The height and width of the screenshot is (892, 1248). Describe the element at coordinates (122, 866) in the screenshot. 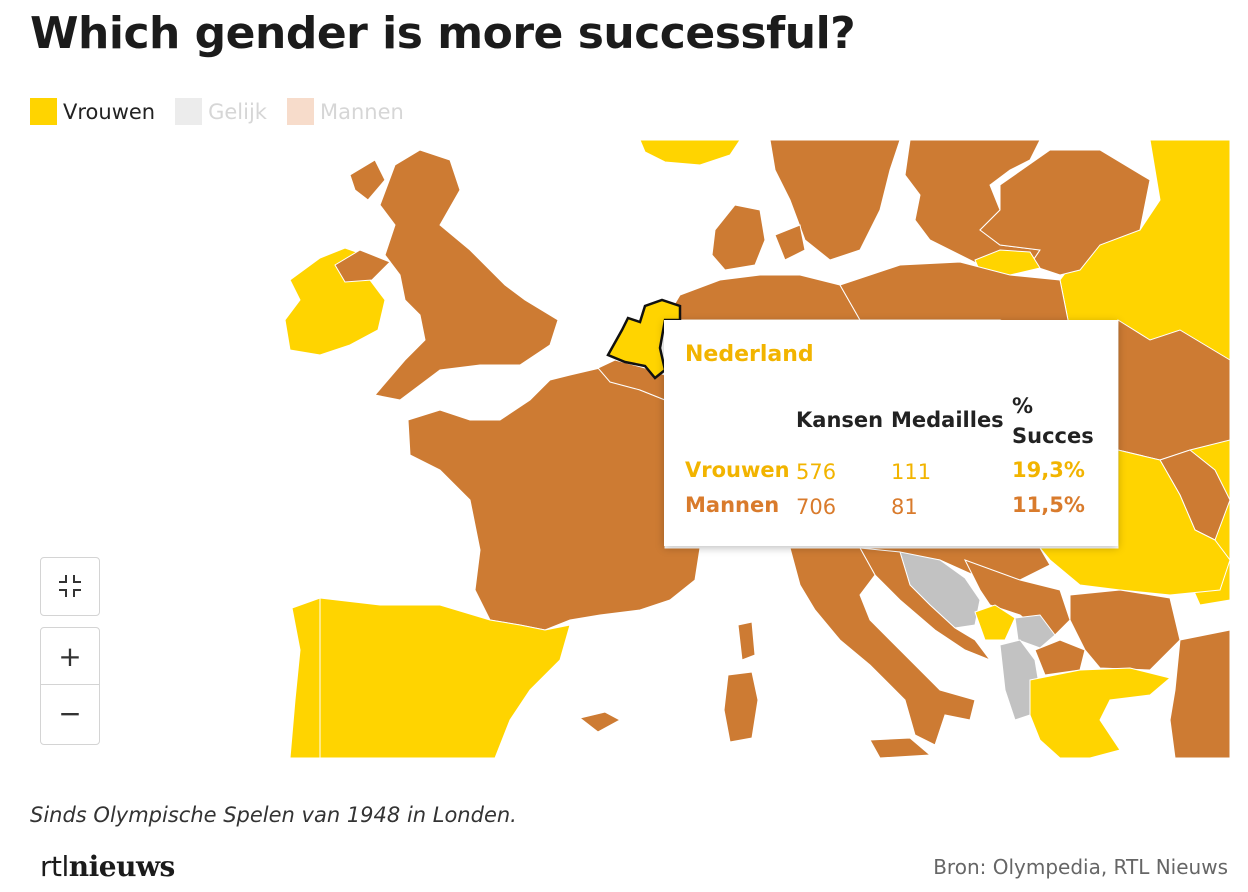

I see `logo-part-nieuws: nieuws` at that location.